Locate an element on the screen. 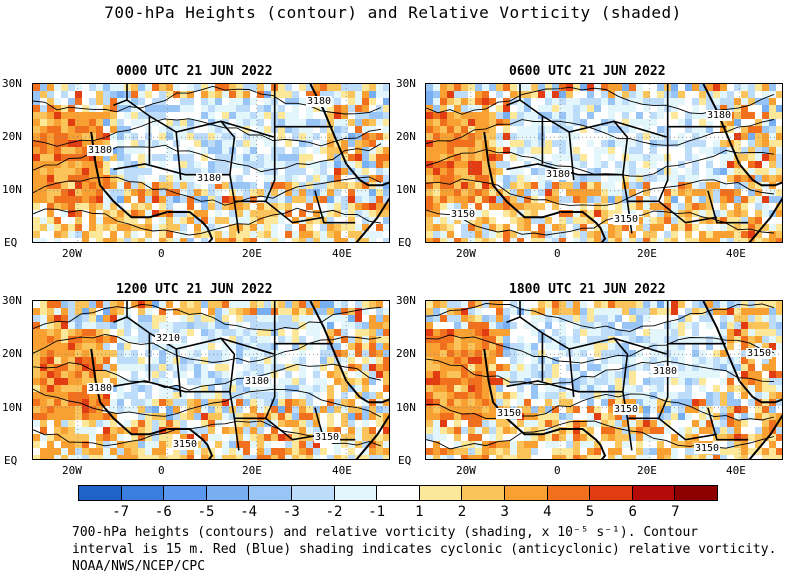 This screenshot has width=786, height=580. colorbar-tick-label: -3 is located at coordinates (291, 512).